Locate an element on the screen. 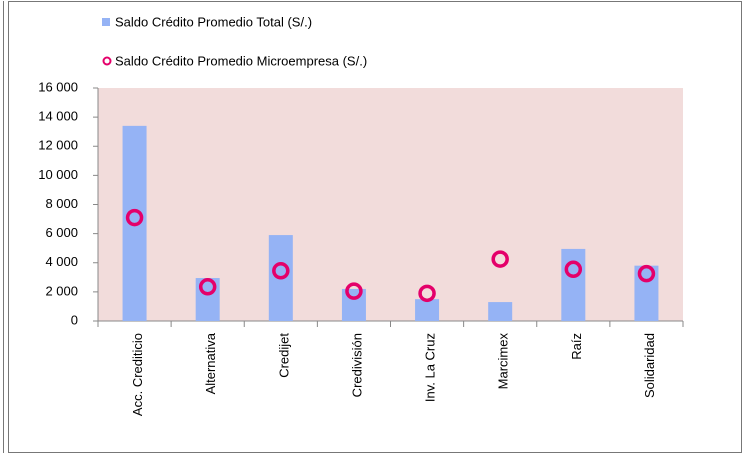 The width and height of the screenshot is (744, 454). legend-label: Saldo Crédito Promedio Total (S/.) is located at coordinates (213, 21).